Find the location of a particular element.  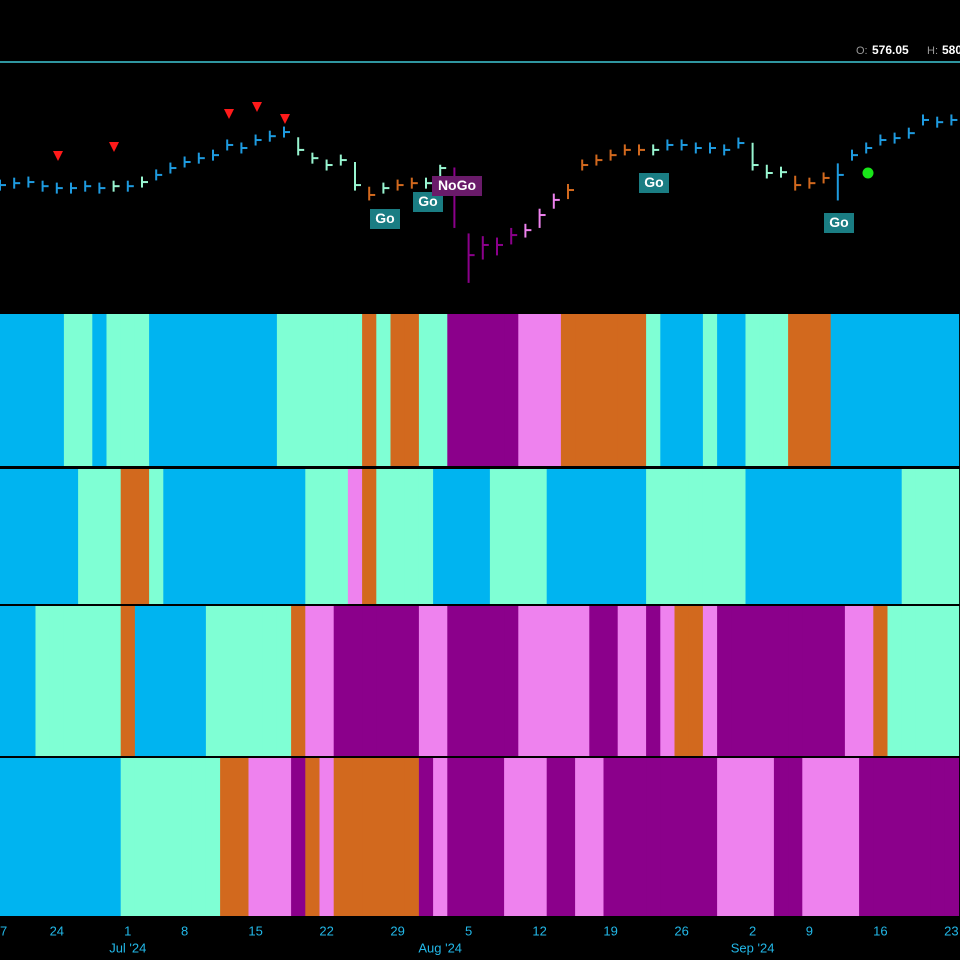

nogo-tag-box is located at coordinates (457, 186).